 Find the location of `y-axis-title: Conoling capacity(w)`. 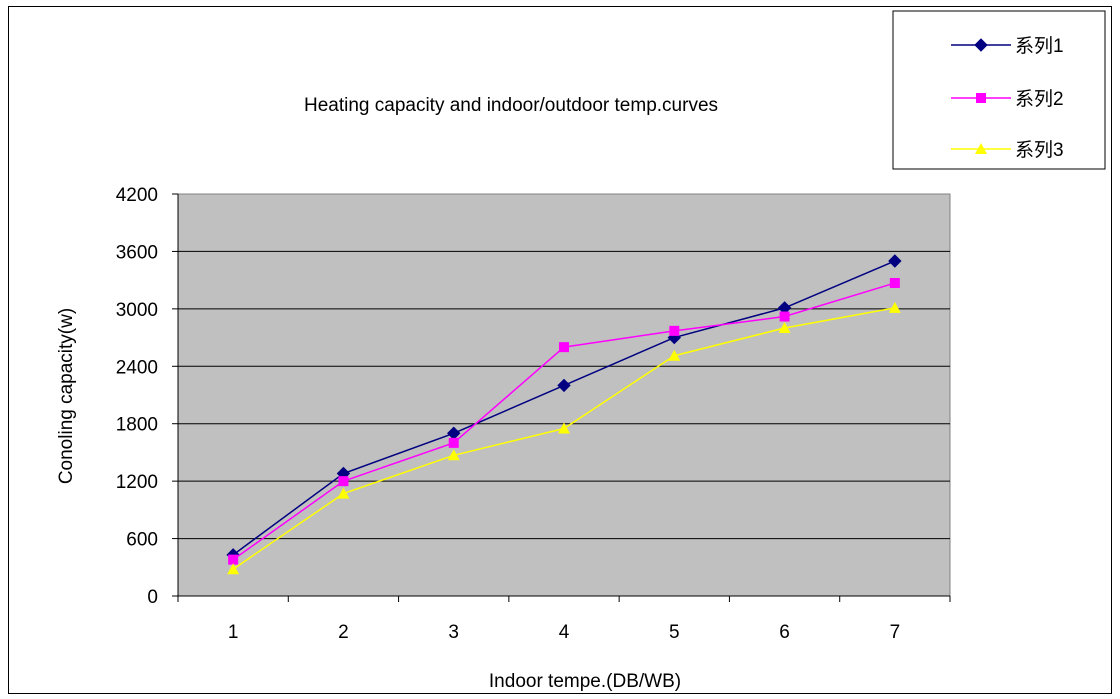

y-axis-title: Conoling capacity(w) is located at coordinates (66, 396).